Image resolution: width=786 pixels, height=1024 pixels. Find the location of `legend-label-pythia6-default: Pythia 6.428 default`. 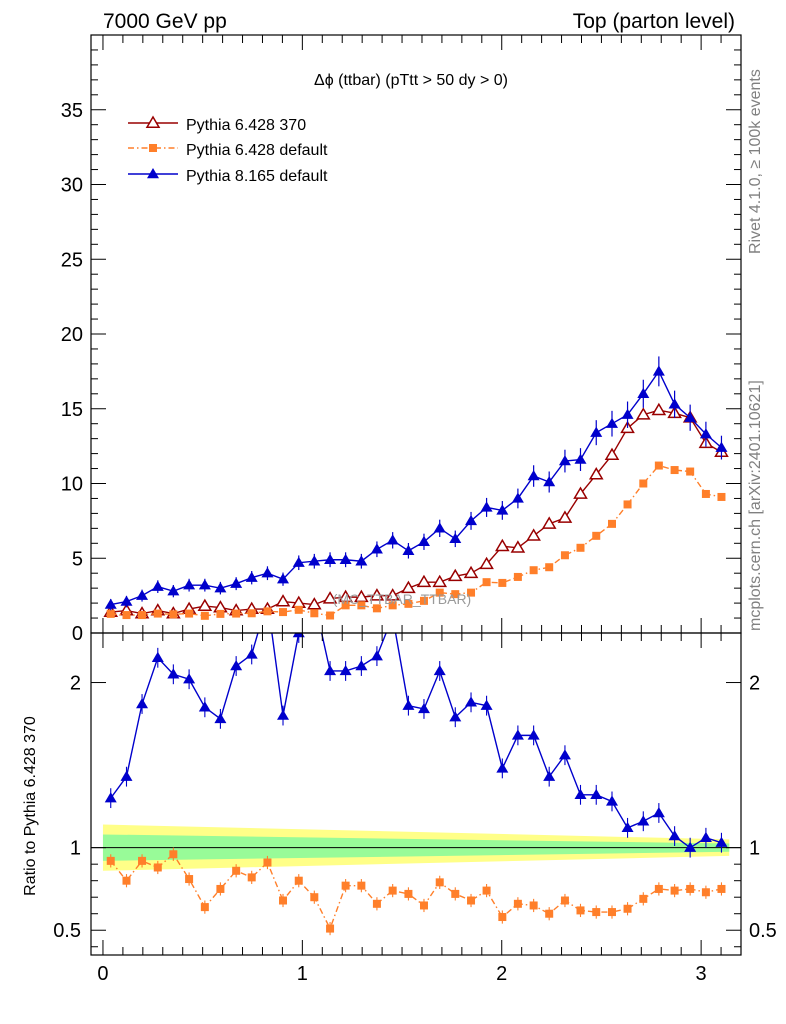

legend-label-pythia6-default: Pythia 6.428 default is located at coordinates (257, 150).